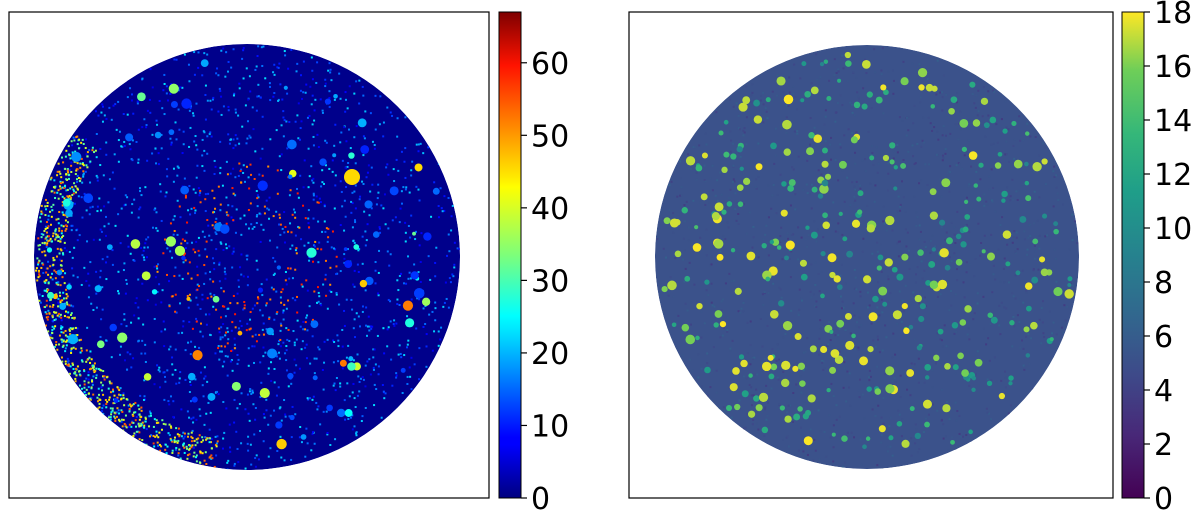  I want to click on left-colorbar-tick-label: 0, so click(540, 498).